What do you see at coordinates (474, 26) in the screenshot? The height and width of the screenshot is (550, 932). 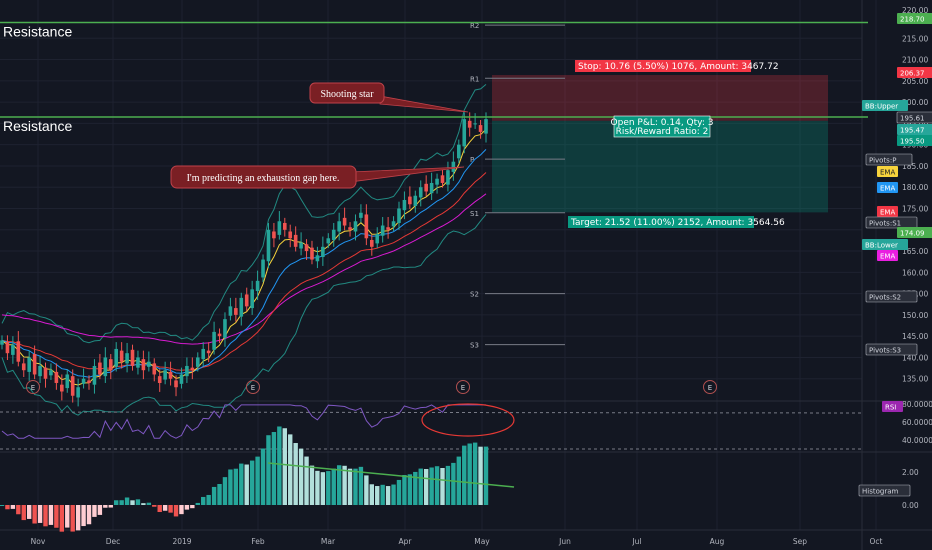 I see `pivot-label-R2: R2` at bounding box center [474, 26].